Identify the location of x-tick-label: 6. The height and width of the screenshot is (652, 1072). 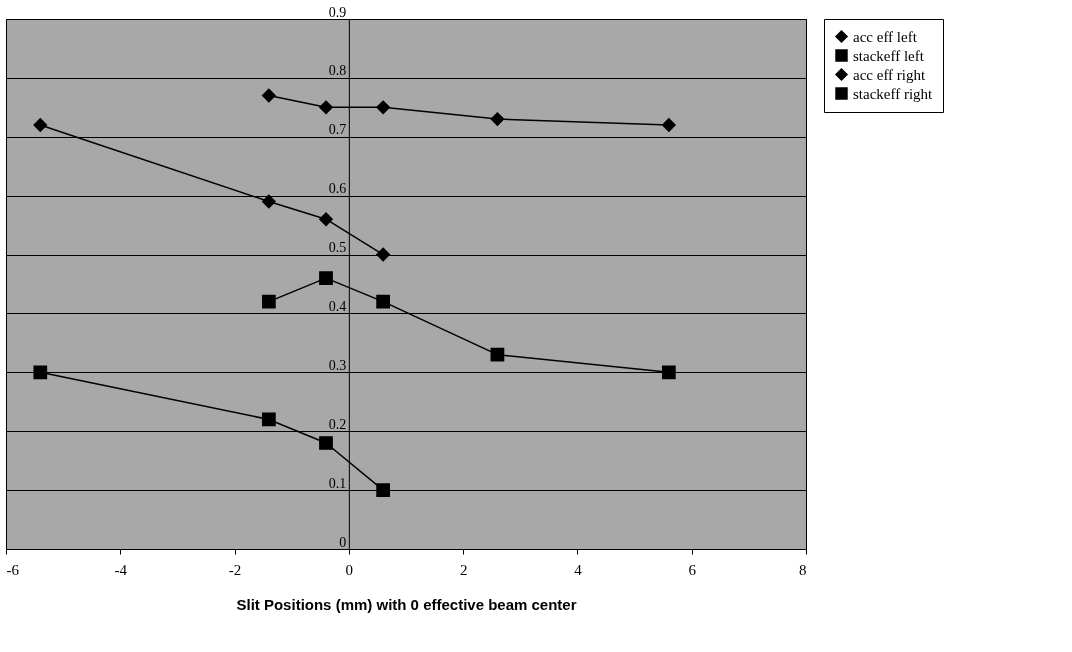
(692, 569).